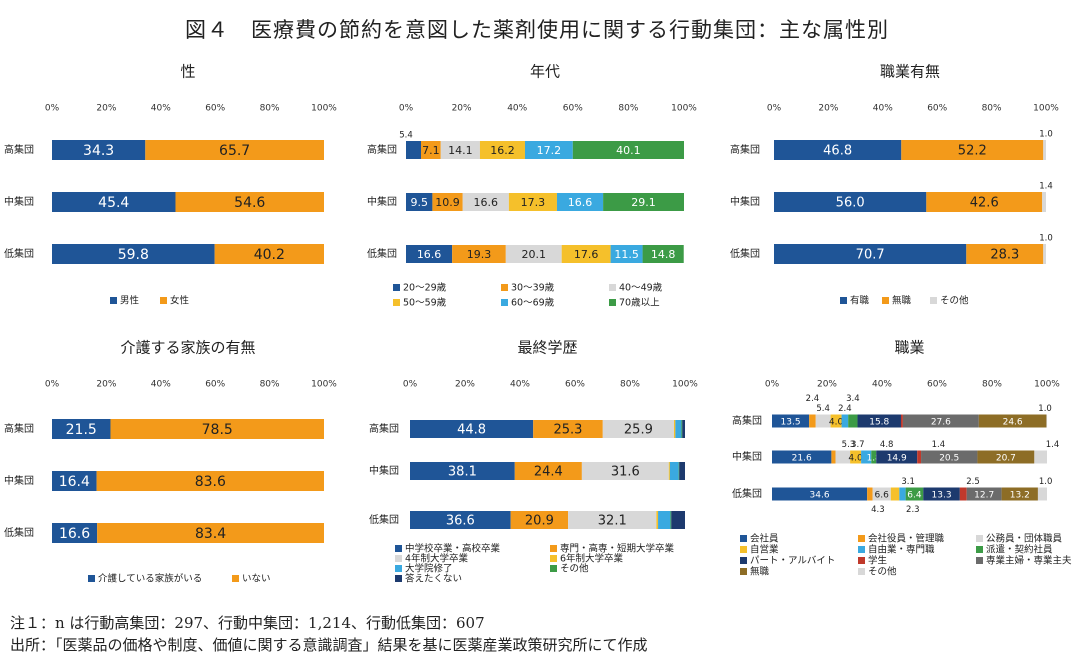 Image resolution: width=1074 pixels, height=670 pixels. Describe the element at coordinates (547, 348) in the screenshot. I see `chart-title: 最終学歴` at that location.